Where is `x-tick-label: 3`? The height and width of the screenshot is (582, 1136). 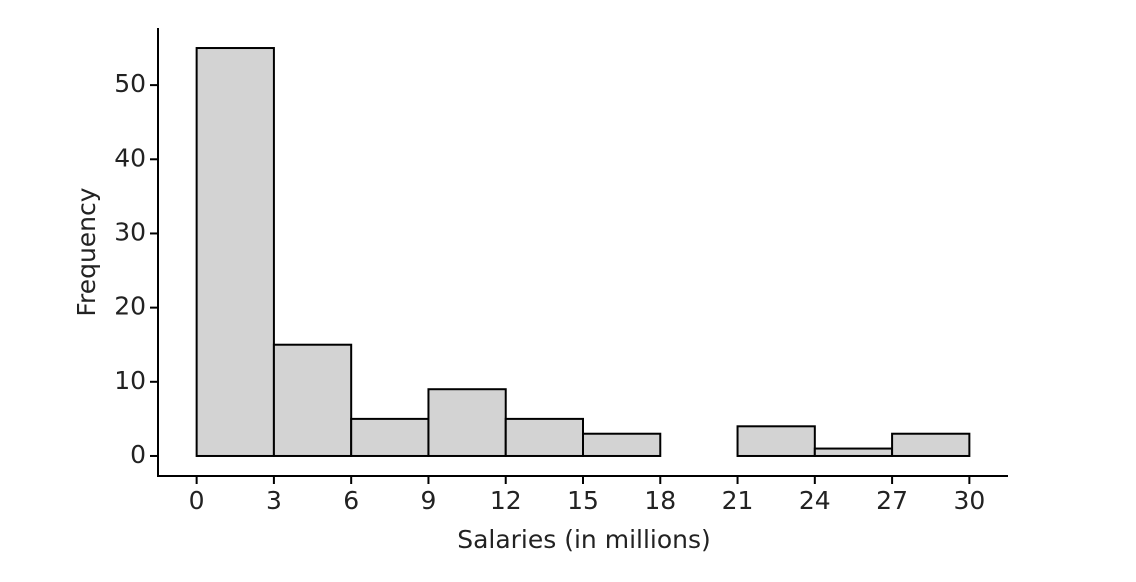
x-tick-label: 3 is located at coordinates (274, 500).